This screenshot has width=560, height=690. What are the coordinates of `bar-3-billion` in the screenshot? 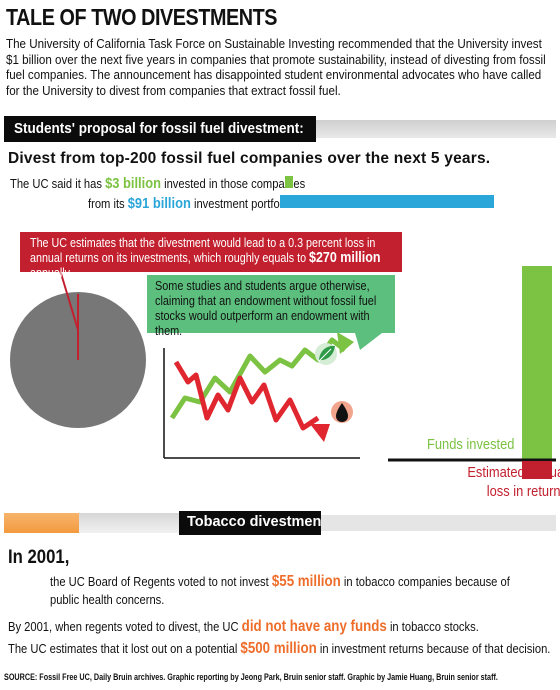 It's located at (289, 182).